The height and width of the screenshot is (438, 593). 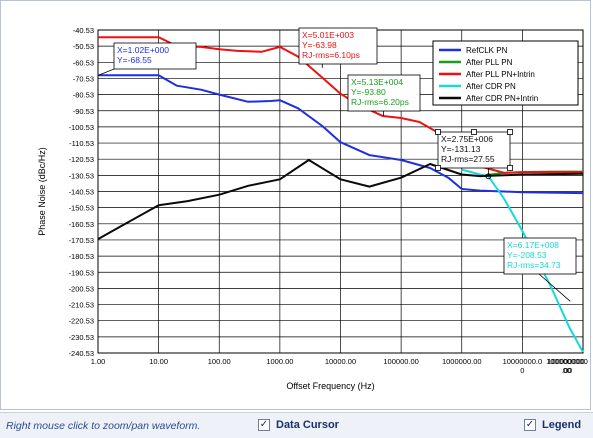 What do you see at coordinates (42, 191) in the screenshot?
I see `y-axis-label: Phase Noise (dBc/Hz)` at bounding box center [42, 191].